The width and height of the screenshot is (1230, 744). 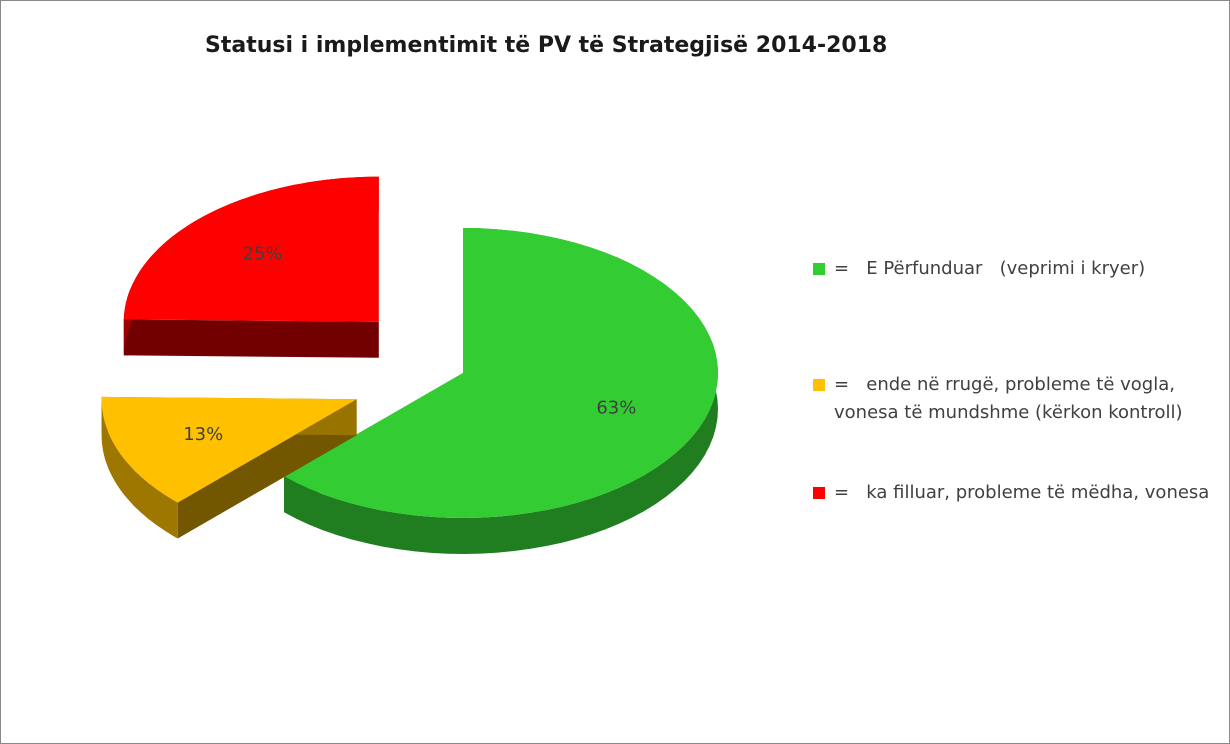 I want to click on data-label: 63%, so click(x=616, y=408).